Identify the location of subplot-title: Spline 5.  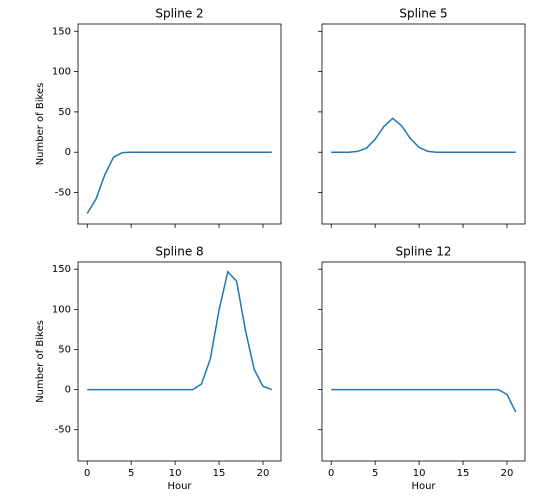
(423, 14).